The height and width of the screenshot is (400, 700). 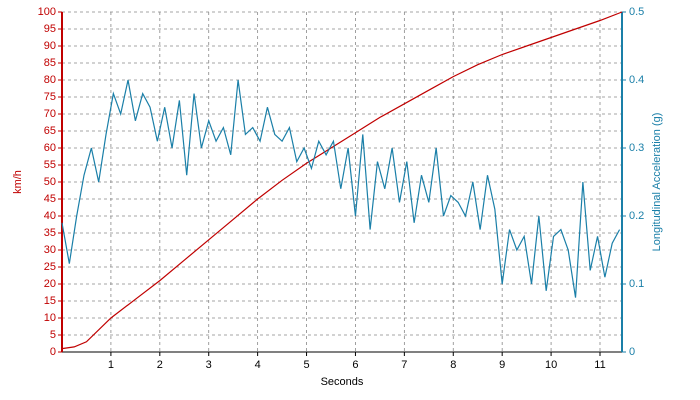 What do you see at coordinates (111, 365) in the screenshot?
I see `x-tick-label: 1` at bounding box center [111, 365].